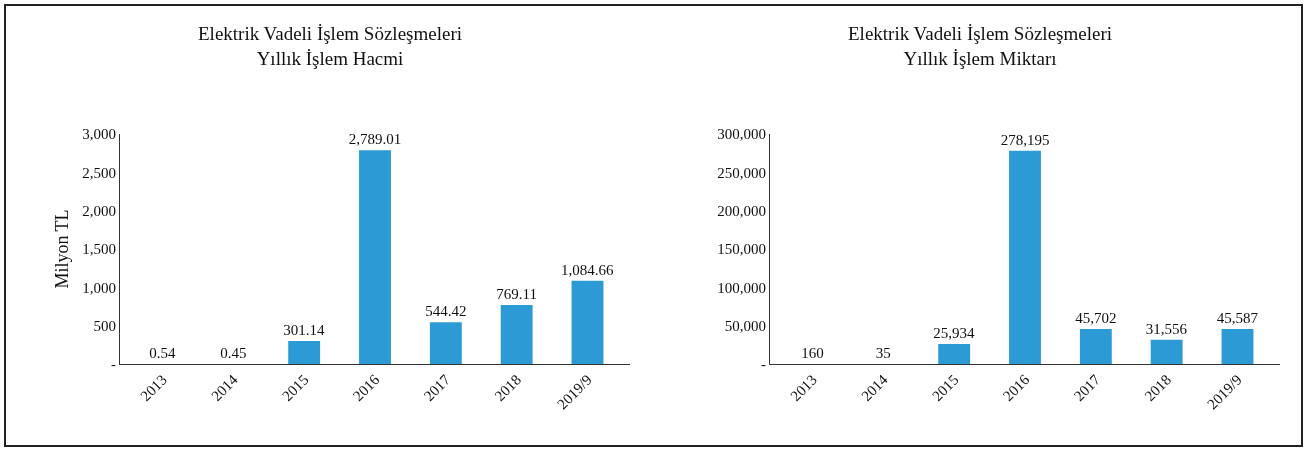  Describe the element at coordinates (745, 325) in the screenshot. I see `y-tick-label: 50,000` at that location.